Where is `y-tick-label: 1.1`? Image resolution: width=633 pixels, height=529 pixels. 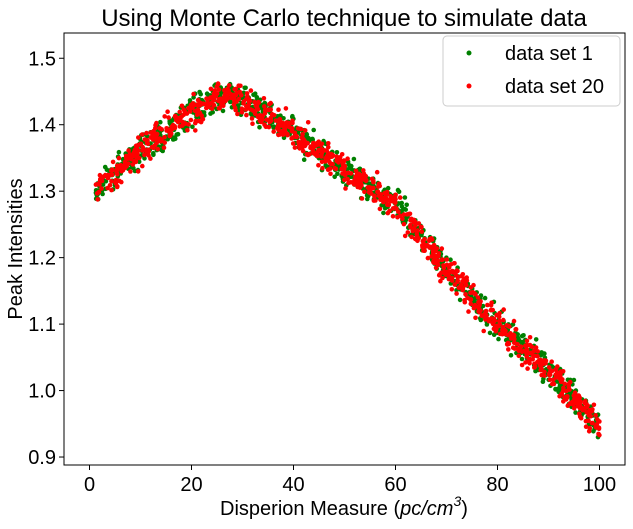
y-tick-label: 1.1 is located at coordinates (42, 325).